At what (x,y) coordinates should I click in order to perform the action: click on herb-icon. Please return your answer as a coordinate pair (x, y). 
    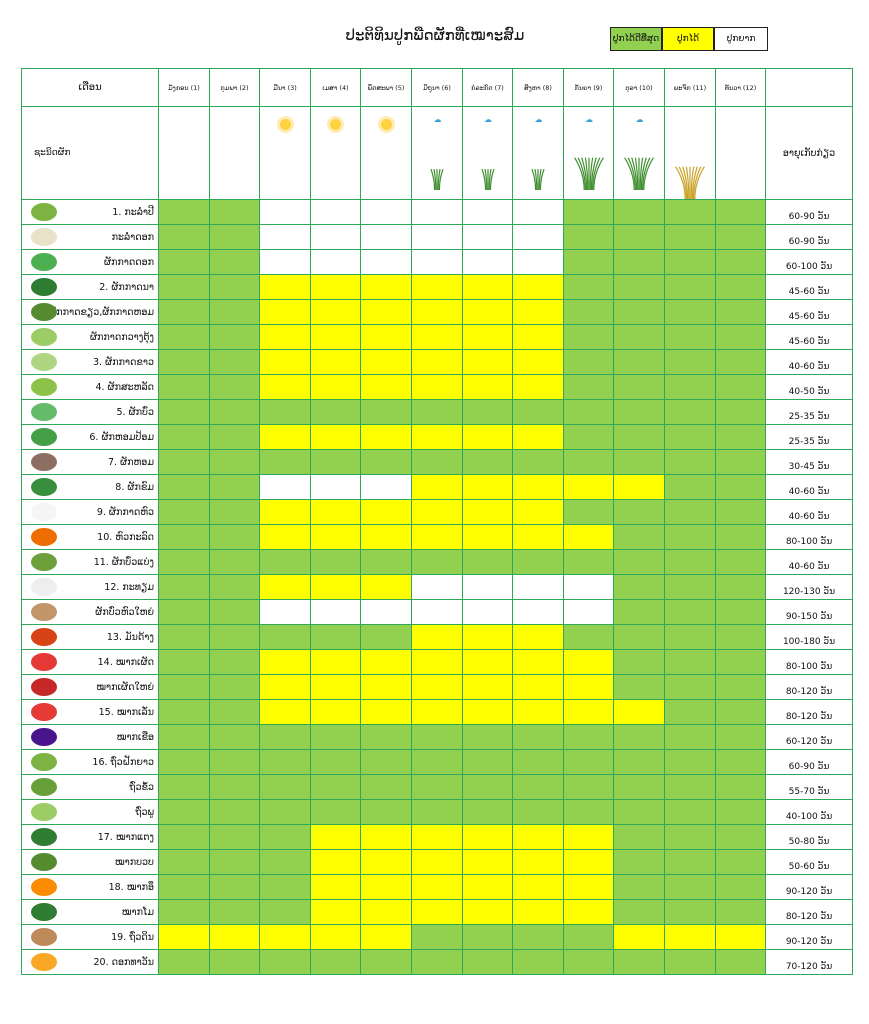
    Looking at the image, I should click on (44, 462).